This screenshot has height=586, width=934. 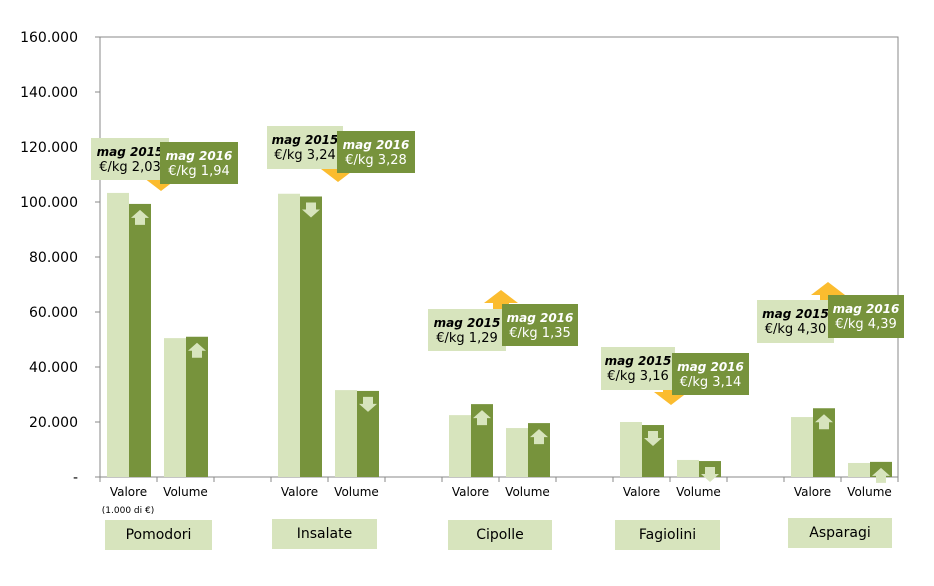 What do you see at coordinates (118, 335) in the screenshot?
I see `bar-pomodori-valore-2015` at bounding box center [118, 335].